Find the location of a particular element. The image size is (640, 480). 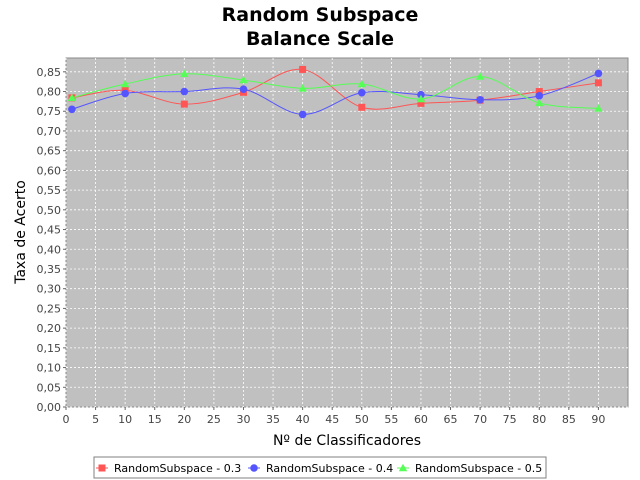

y-tick-label: 0,65 is located at coordinates (49, 151).